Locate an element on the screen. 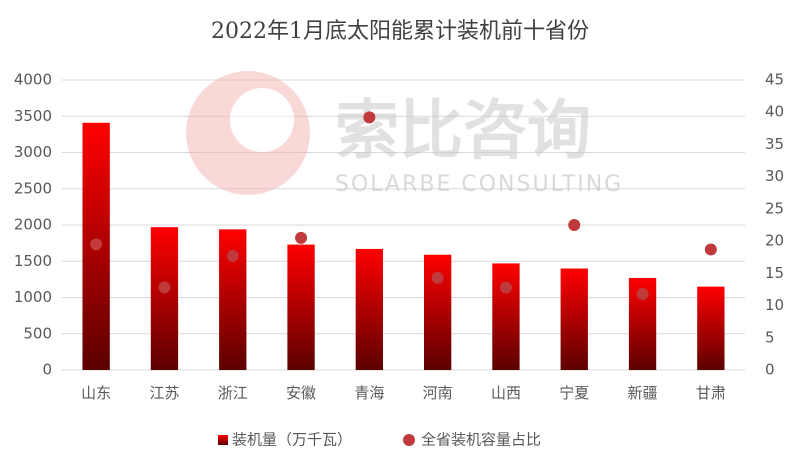  y-tick-label: 0 is located at coordinates (47, 370).